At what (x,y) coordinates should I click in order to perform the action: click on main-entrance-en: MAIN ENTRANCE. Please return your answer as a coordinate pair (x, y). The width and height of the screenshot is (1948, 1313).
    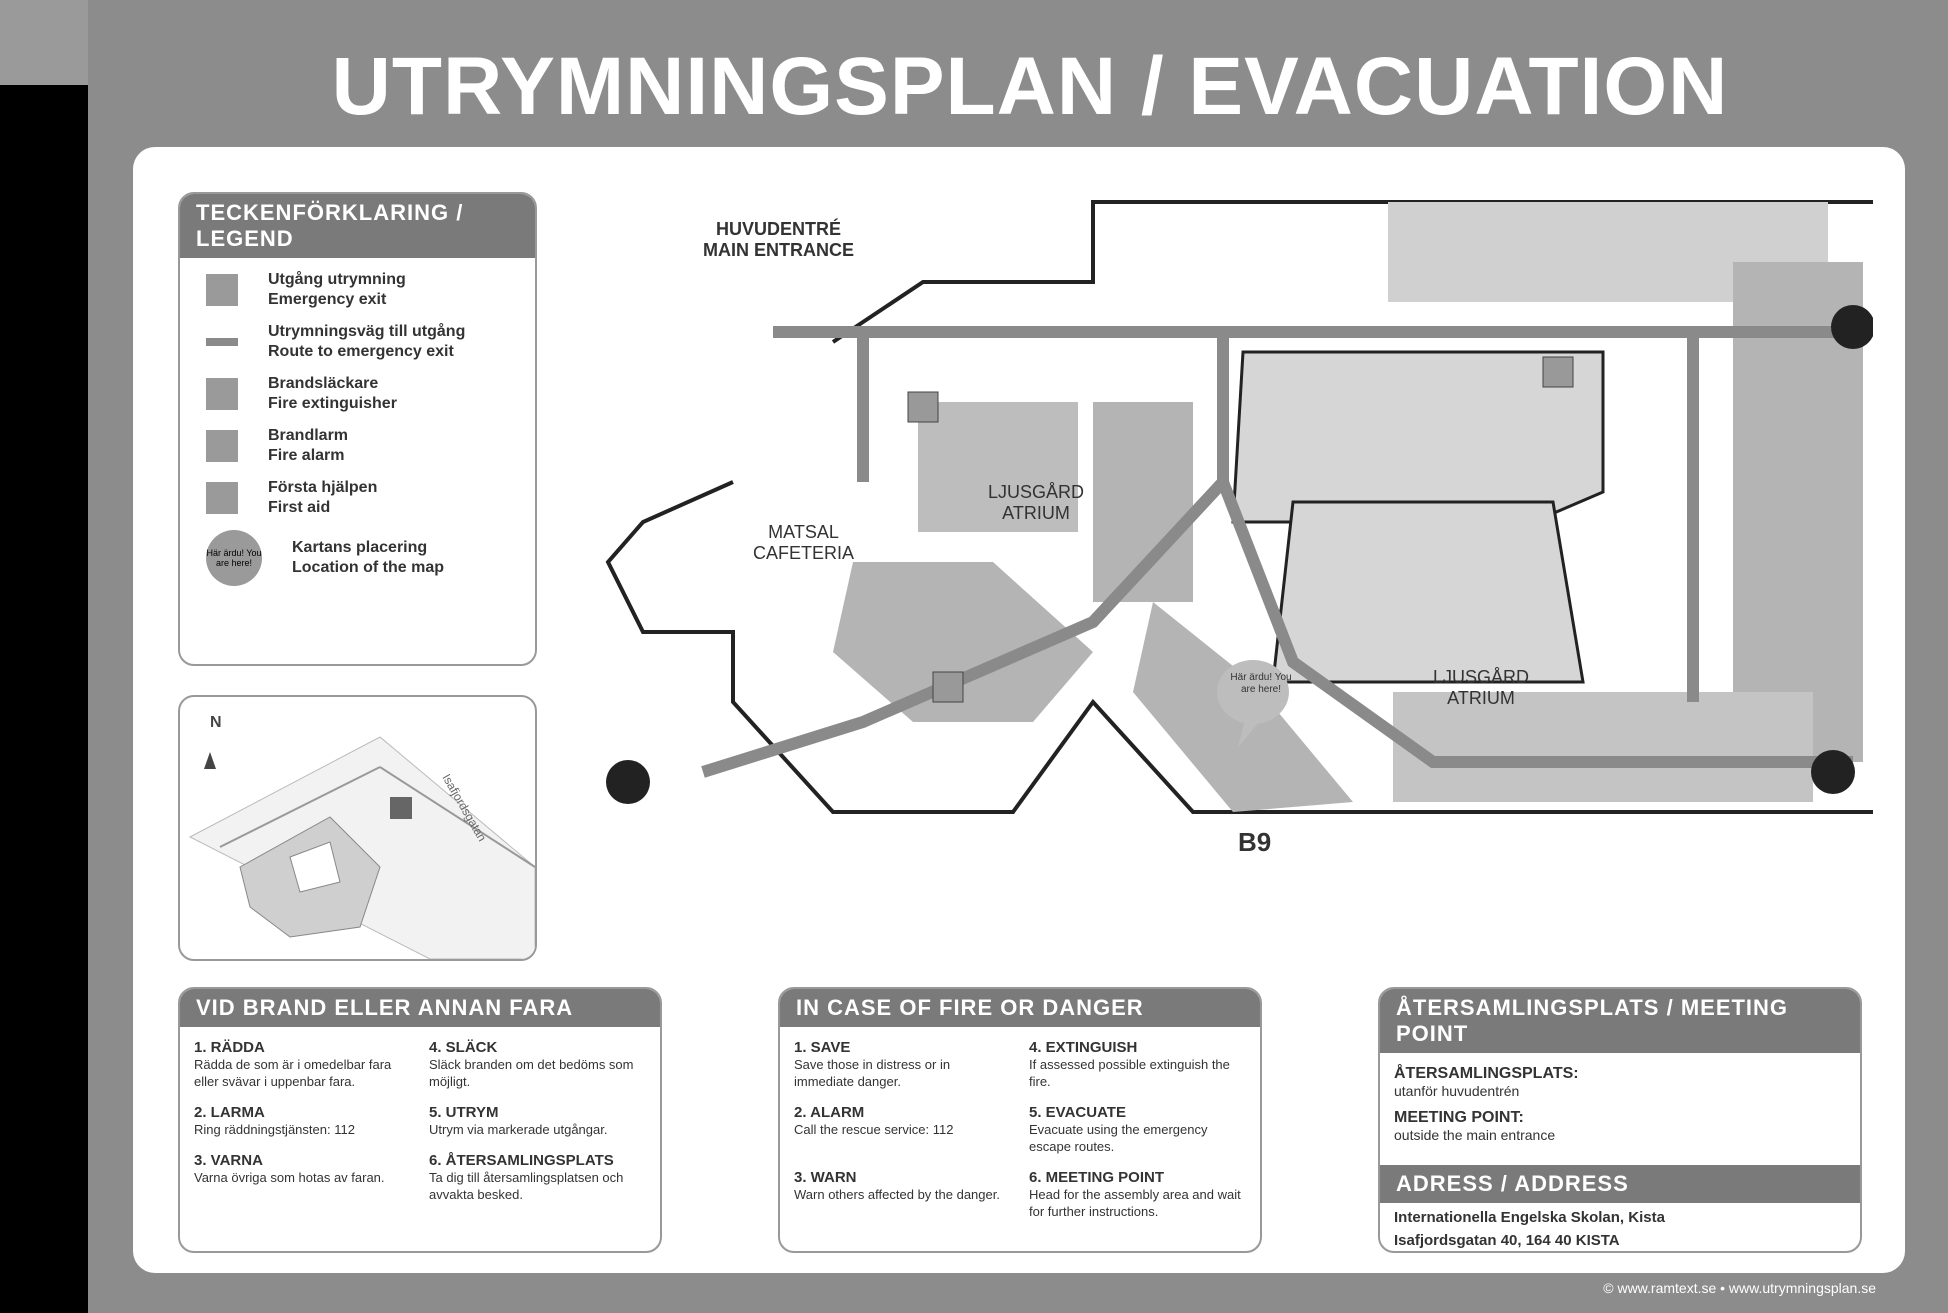
    Looking at the image, I should click on (778, 250).